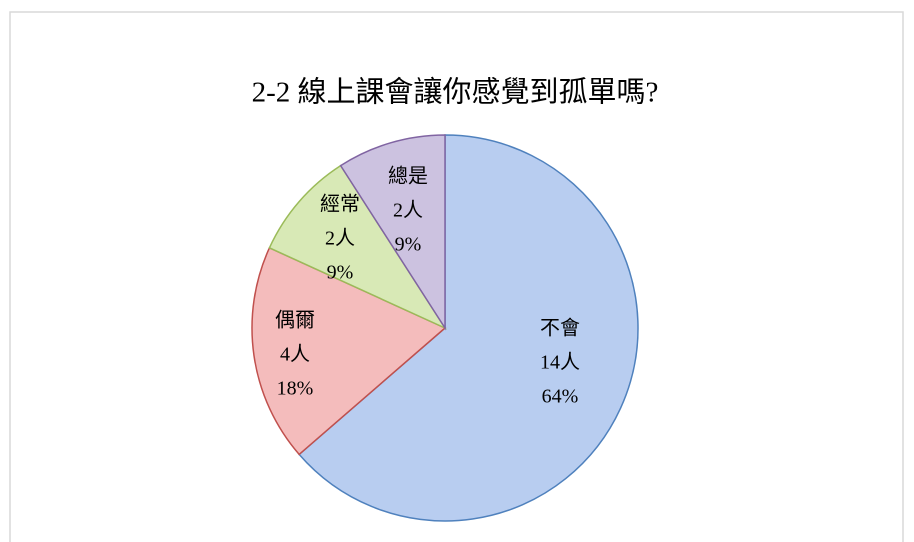  What do you see at coordinates (560, 362) in the screenshot?
I see `value-label: 14人` at bounding box center [560, 362].